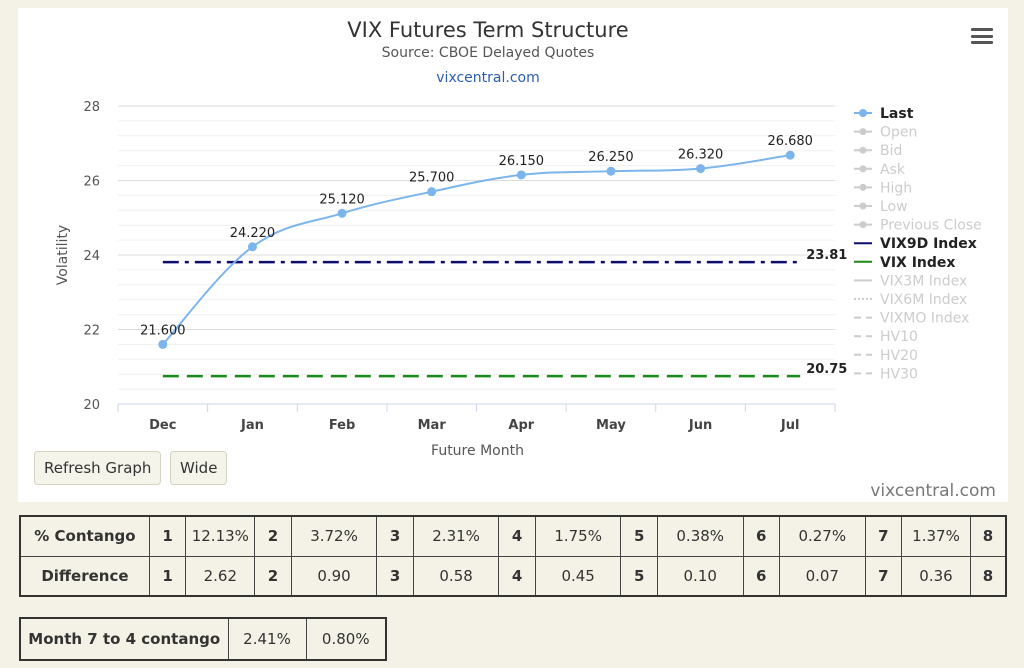 The width and height of the screenshot is (1024, 668). I want to click on legend-item-open: Open, so click(898, 133).